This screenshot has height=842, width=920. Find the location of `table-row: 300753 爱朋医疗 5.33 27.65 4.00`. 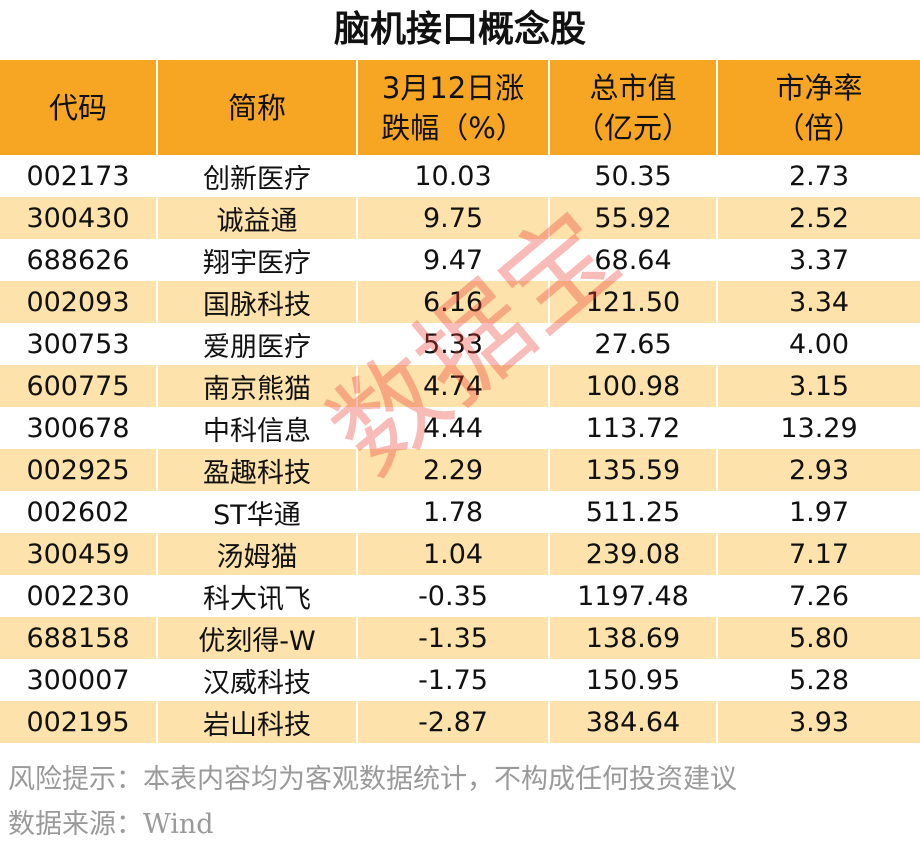

table-row: 300753 爱朋医疗 5.33 27.65 4.00 is located at coordinates (460, 344).